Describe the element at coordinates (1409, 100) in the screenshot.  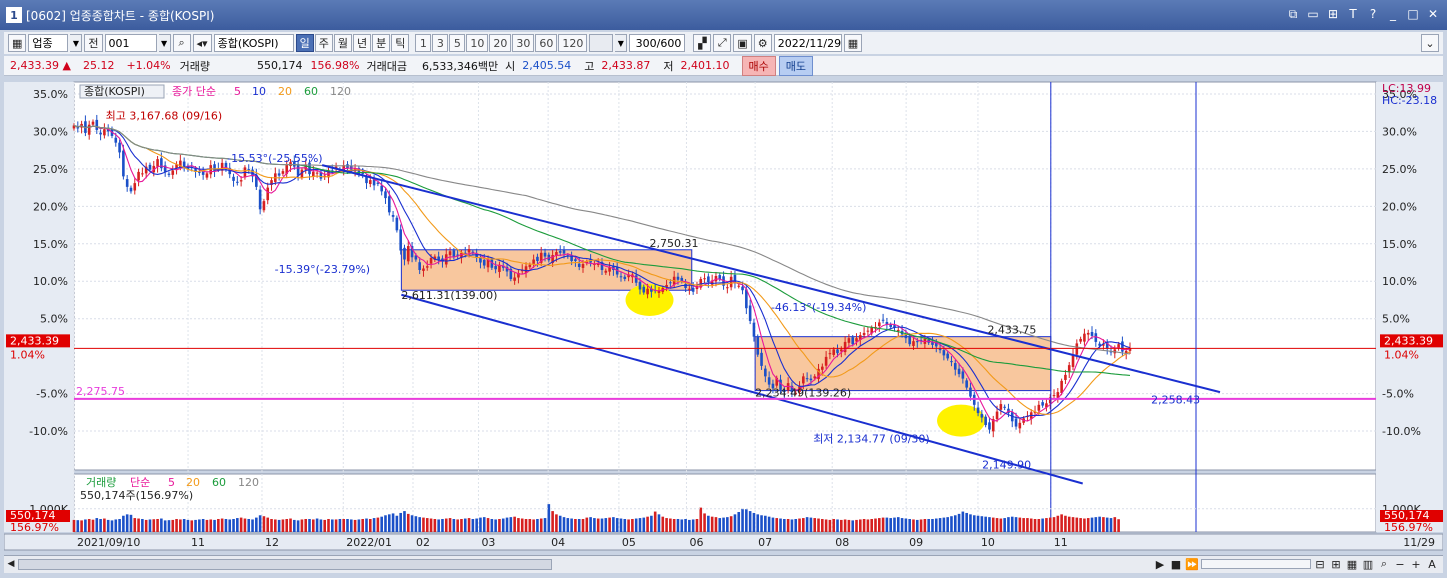
I see `hc-label: HC:-23.18` at that location.